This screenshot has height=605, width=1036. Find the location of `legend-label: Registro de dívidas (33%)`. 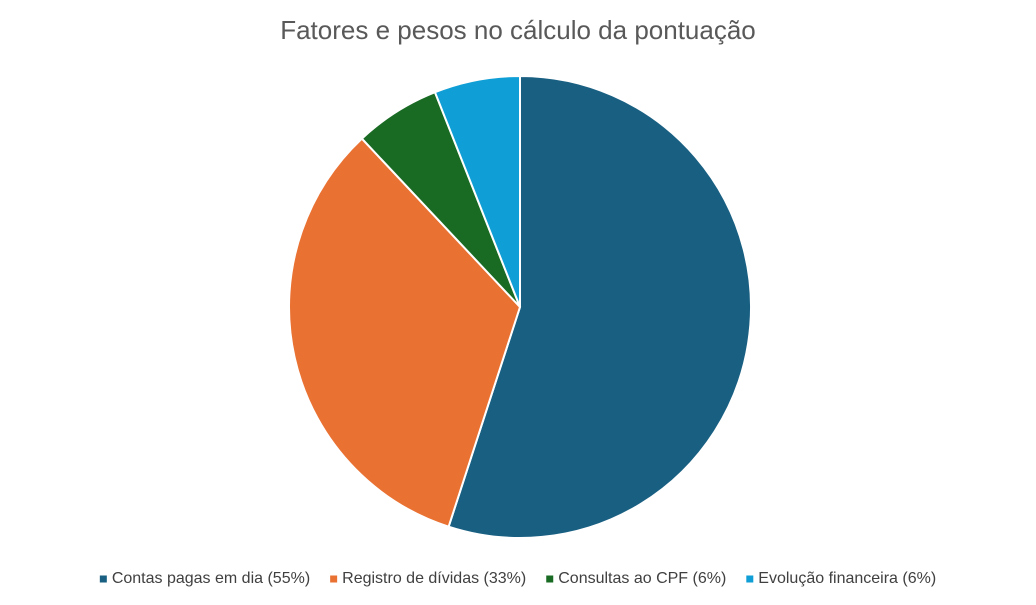

legend-label: Registro de dívidas (33%) is located at coordinates (434, 578).